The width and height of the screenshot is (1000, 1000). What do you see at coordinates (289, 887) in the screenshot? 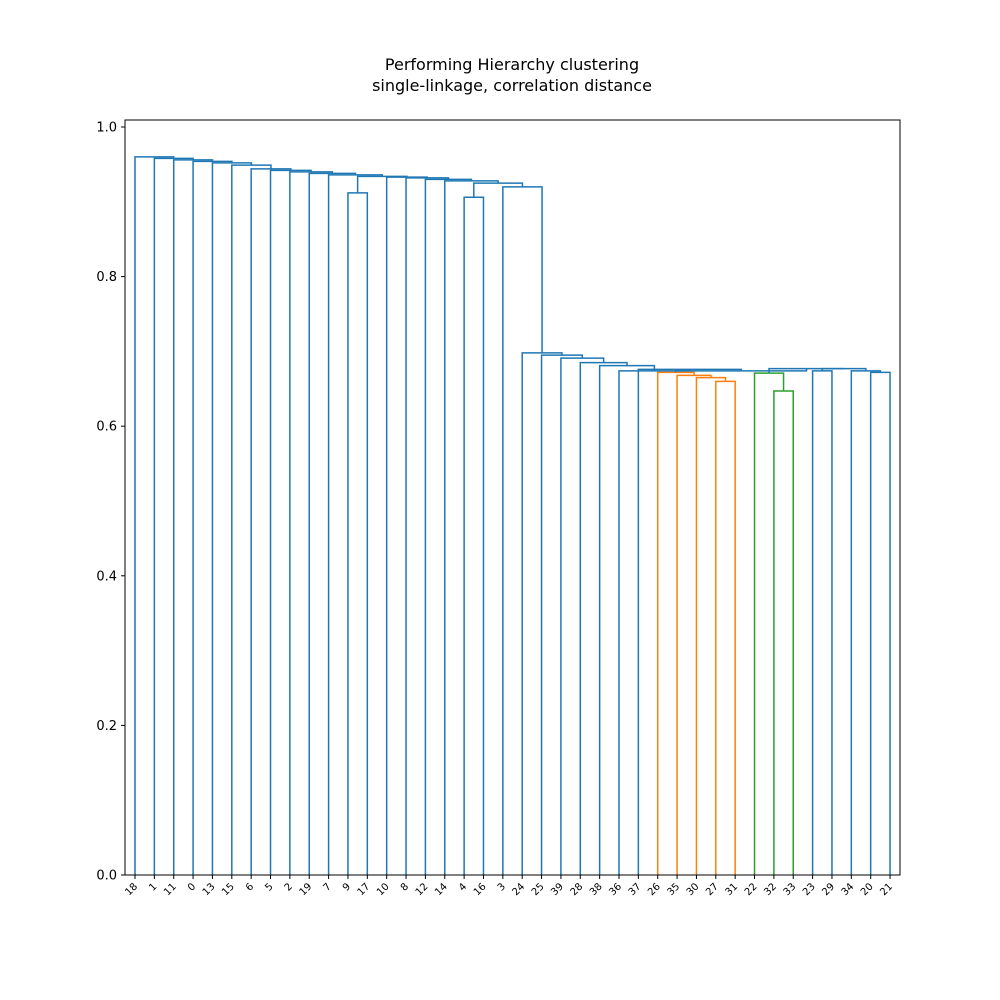
I see `leaf-label: 2` at bounding box center [289, 887].